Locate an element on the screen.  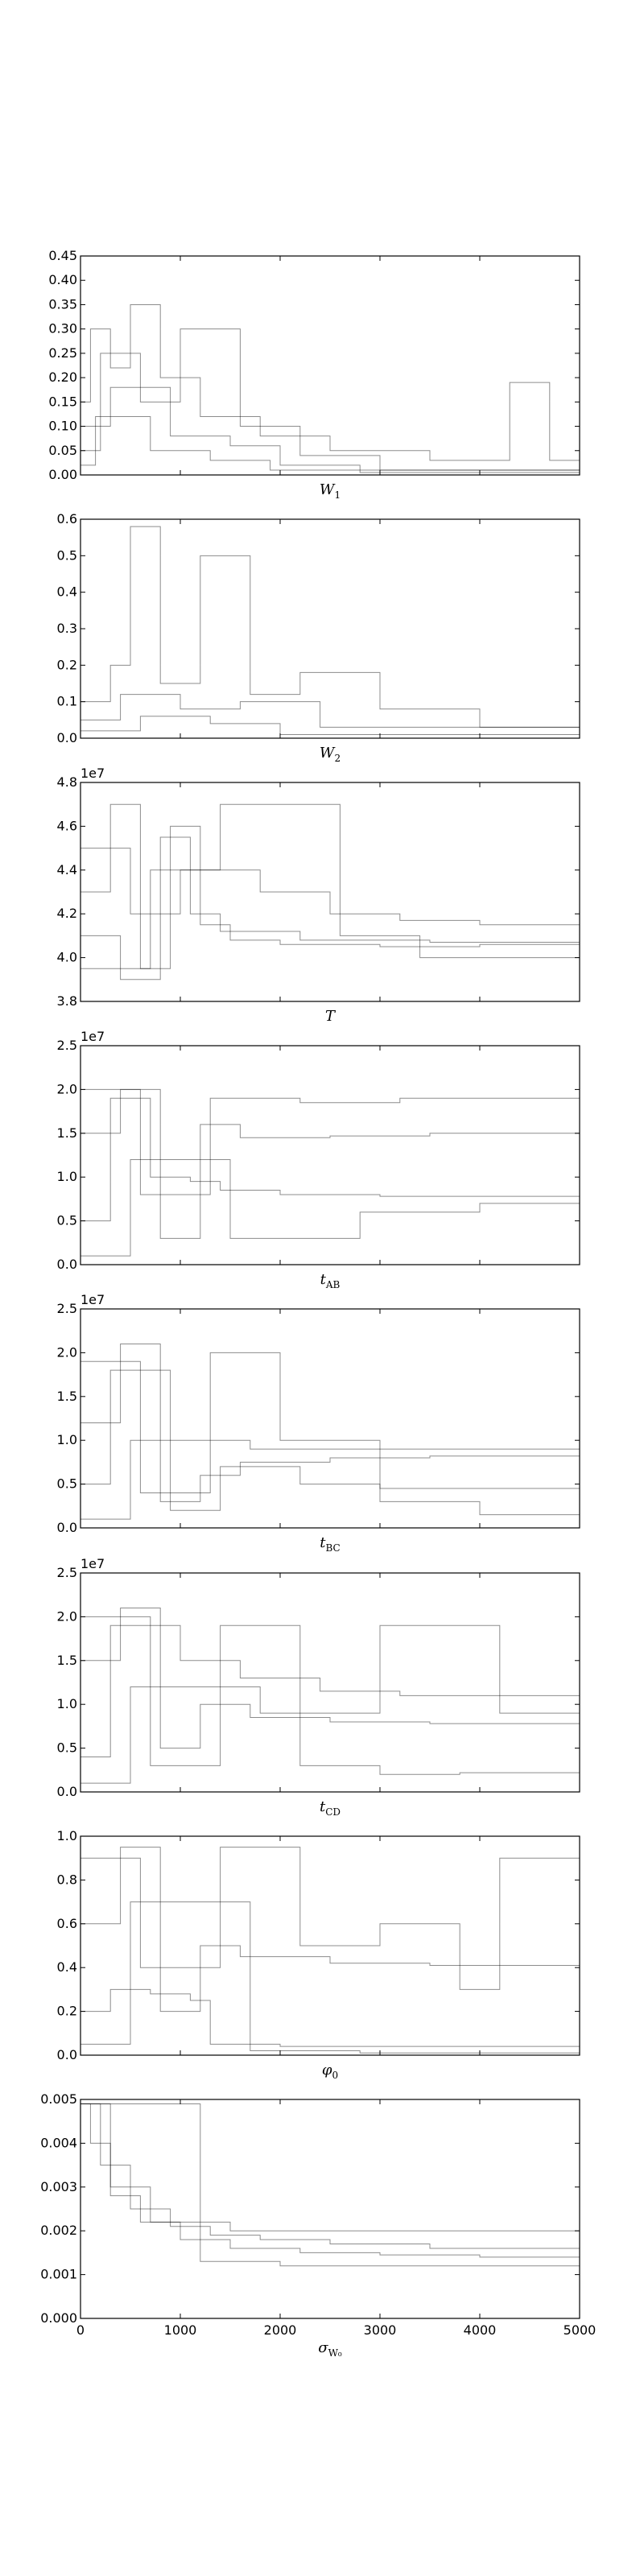
x-axis-label: tBC is located at coordinates (330, 1544).